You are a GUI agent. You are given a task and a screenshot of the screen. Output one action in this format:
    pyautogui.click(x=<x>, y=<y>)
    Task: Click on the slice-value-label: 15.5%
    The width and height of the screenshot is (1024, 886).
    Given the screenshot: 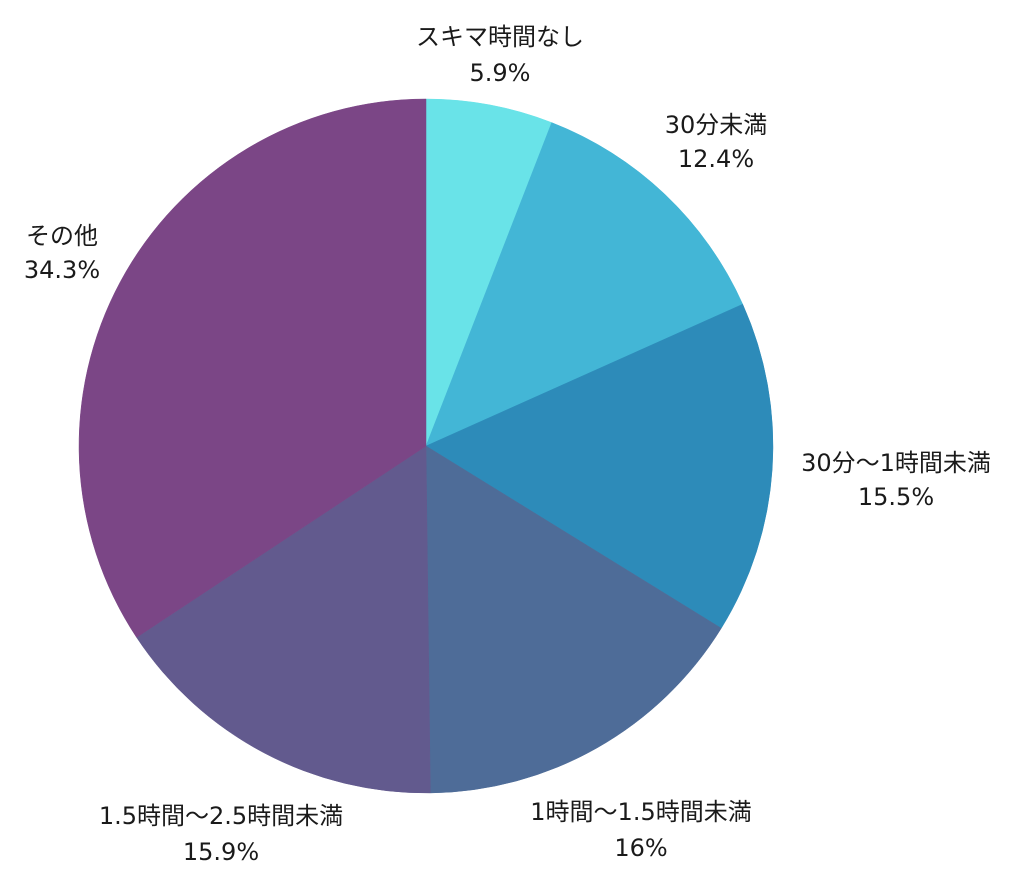 What is the action you would take?
    pyautogui.click(x=896, y=497)
    